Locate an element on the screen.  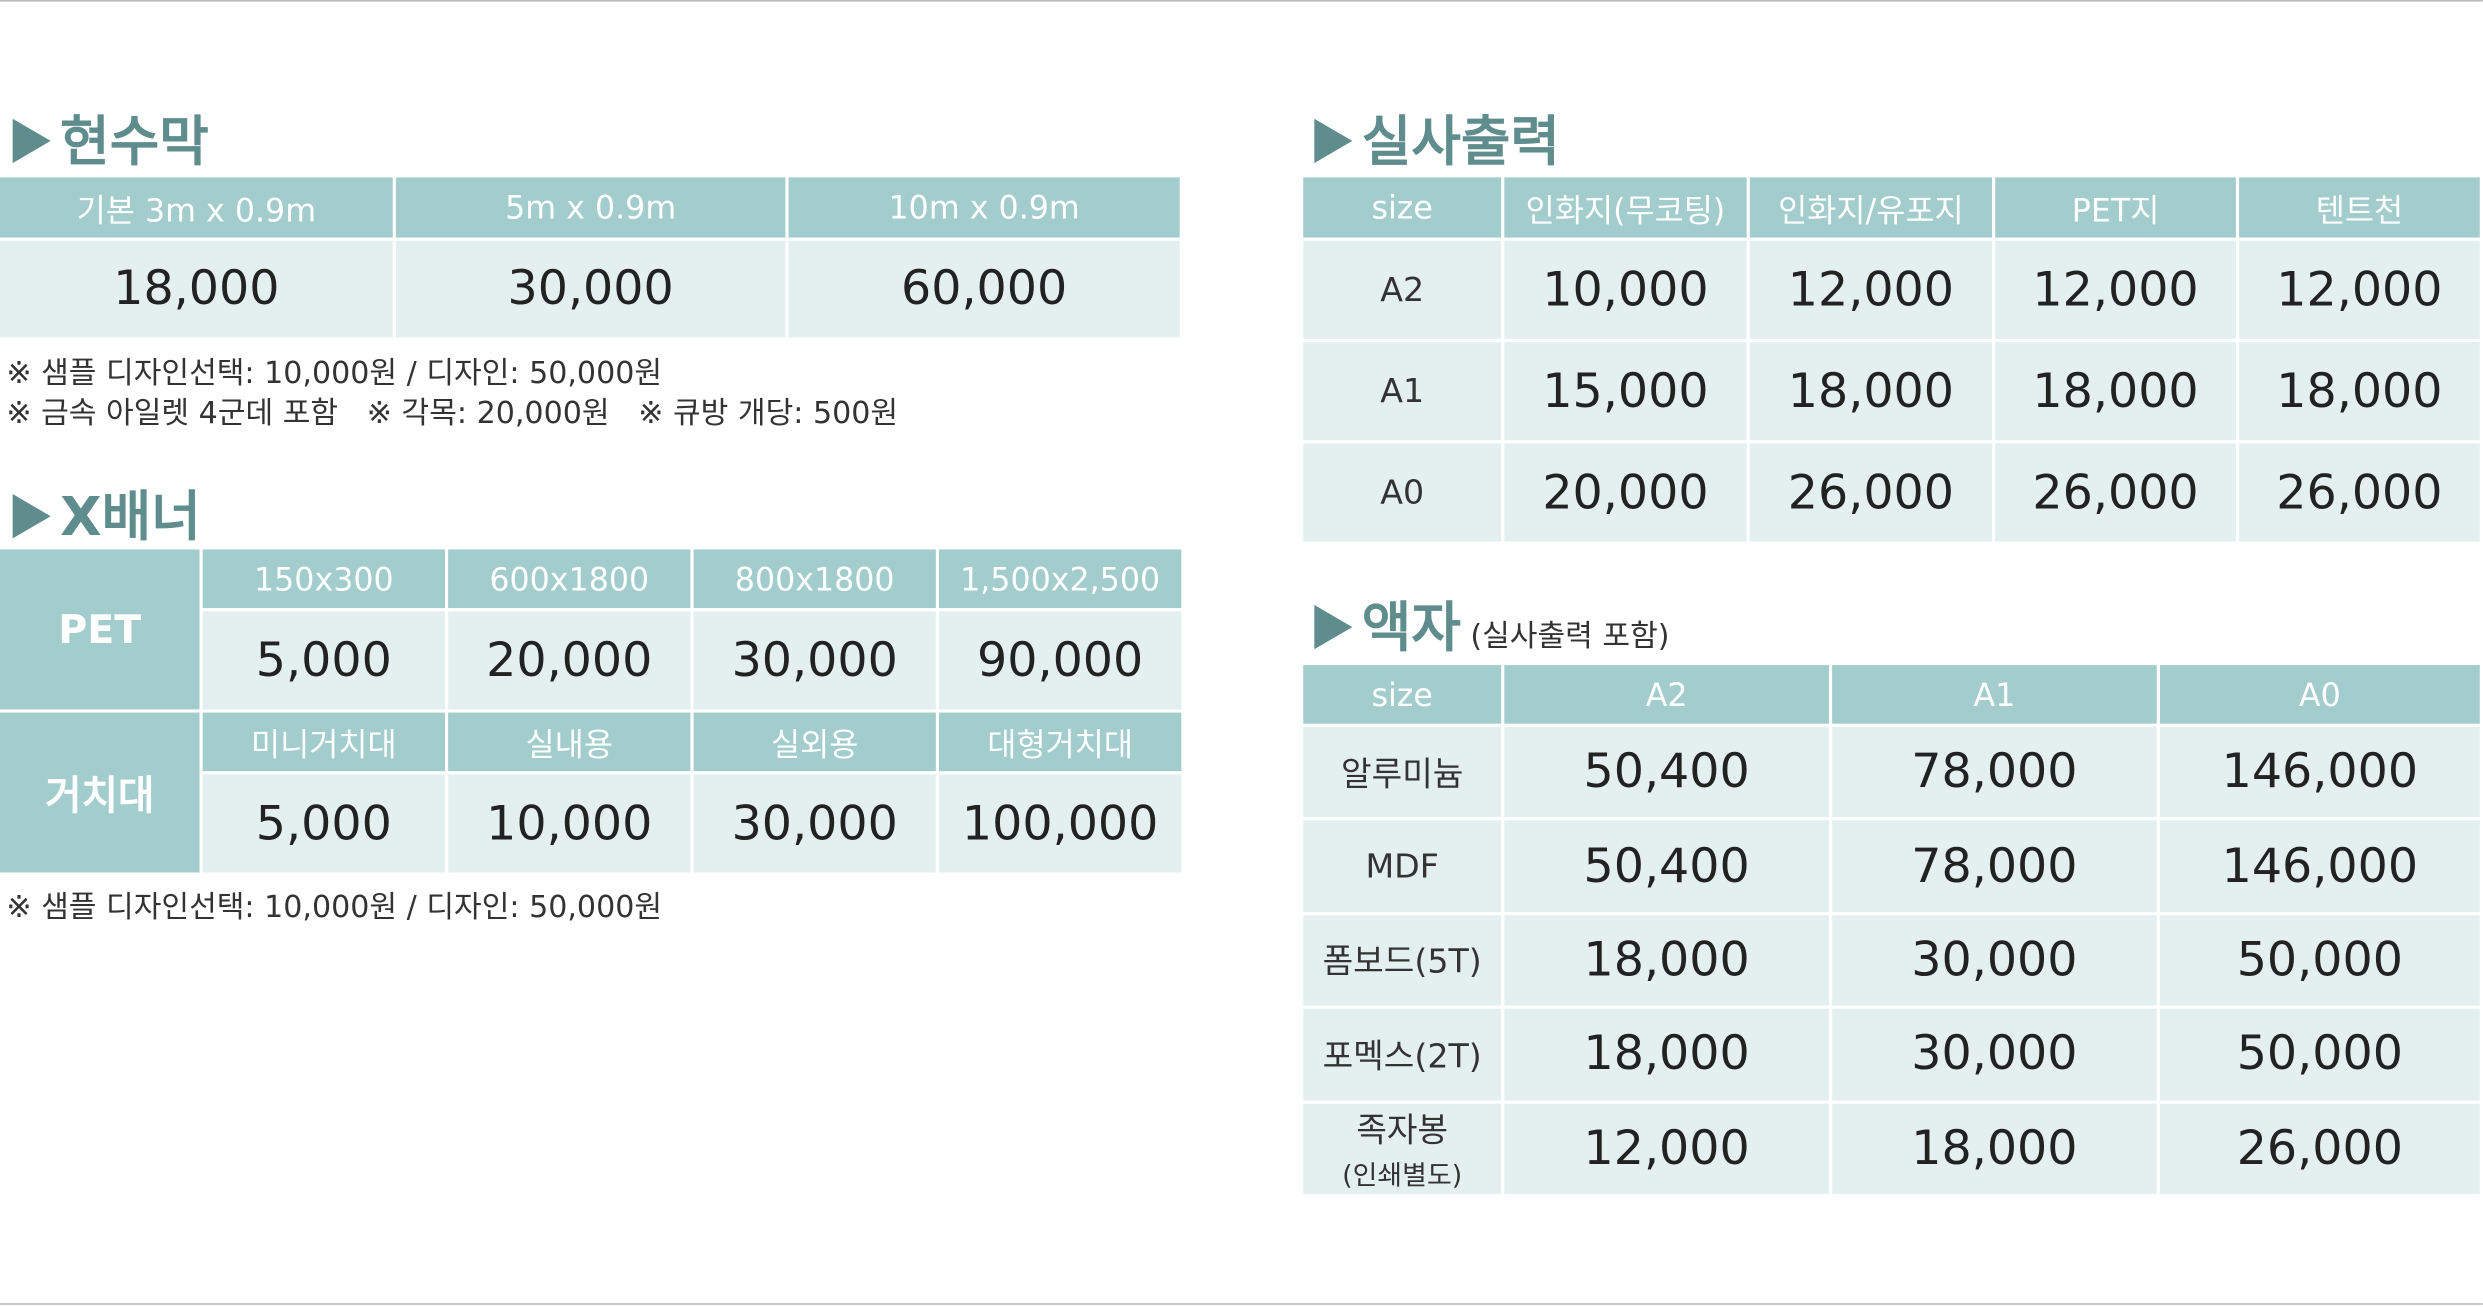
row-label: MDF is located at coordinates (1402, 866).